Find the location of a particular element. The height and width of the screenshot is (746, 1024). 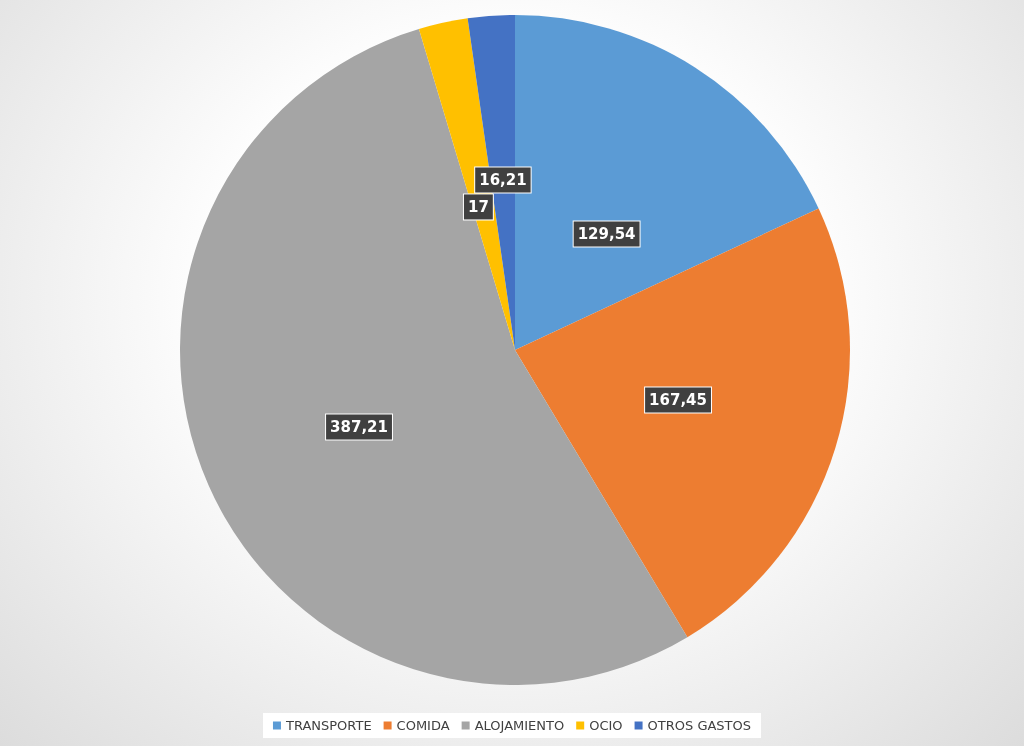

legend-label: OCIO is located at coordinates (606, 725).